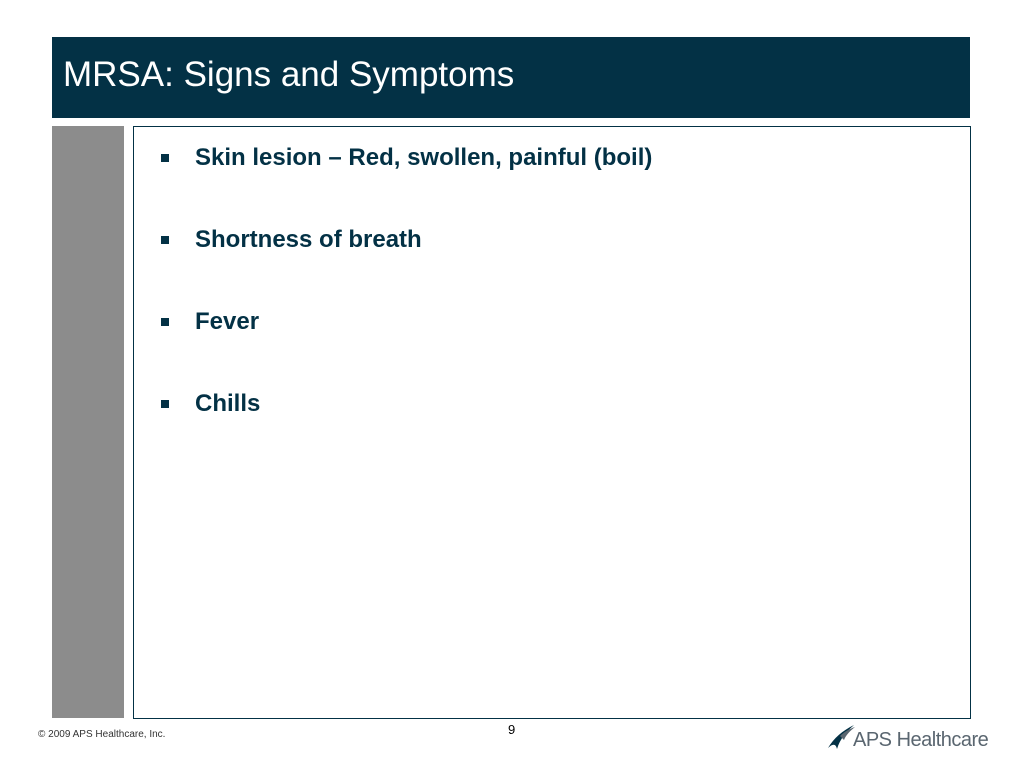  Describe the element at coordinates (289, 74) in the screenshot. I see `slide-title: MRSA: Signs and Symptoms` at that location.